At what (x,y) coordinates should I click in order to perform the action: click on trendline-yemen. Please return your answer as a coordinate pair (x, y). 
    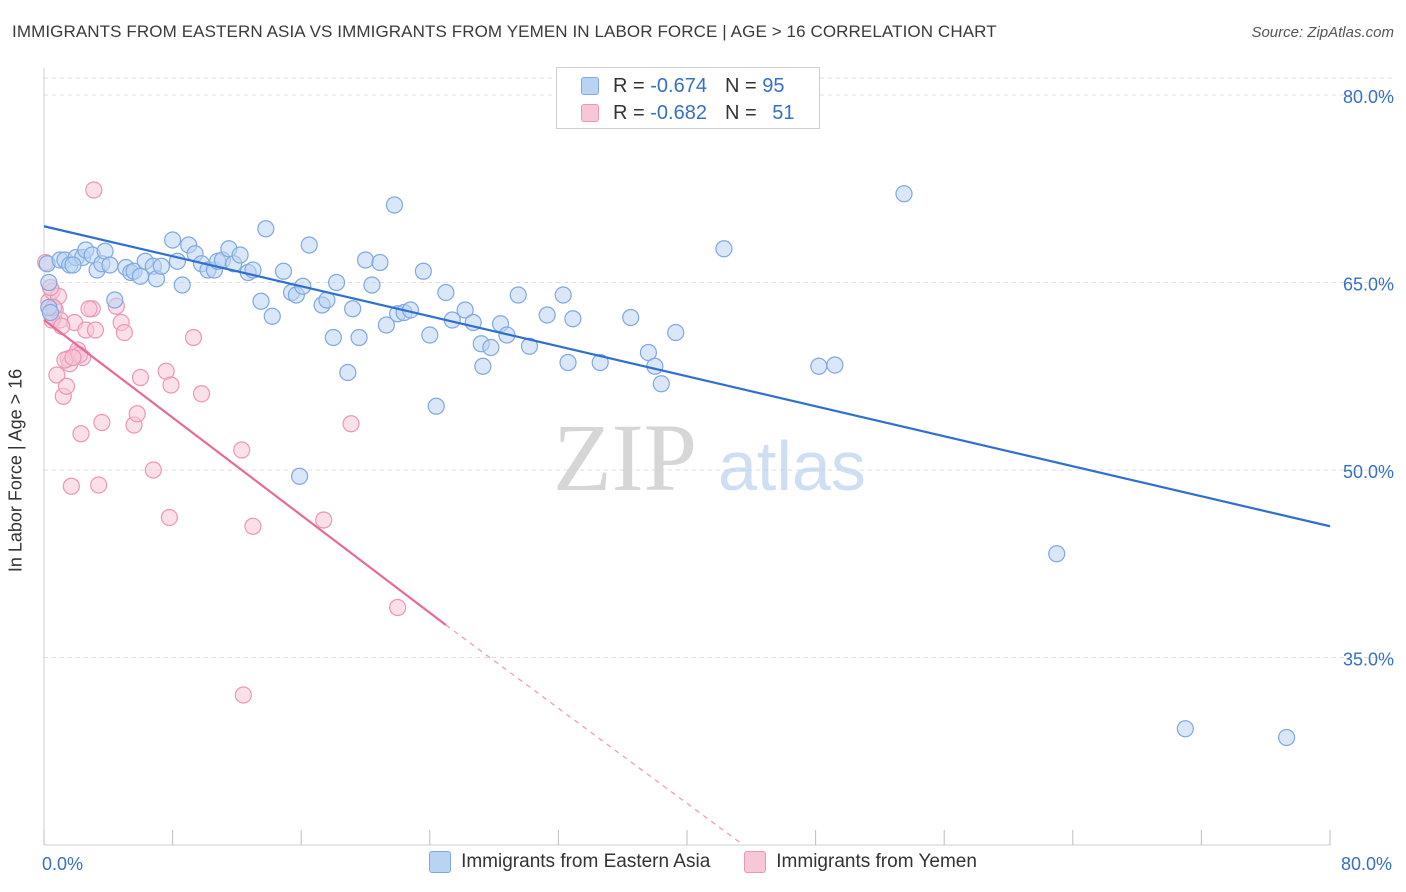
    Looking at the image, I should click on (245, 472).